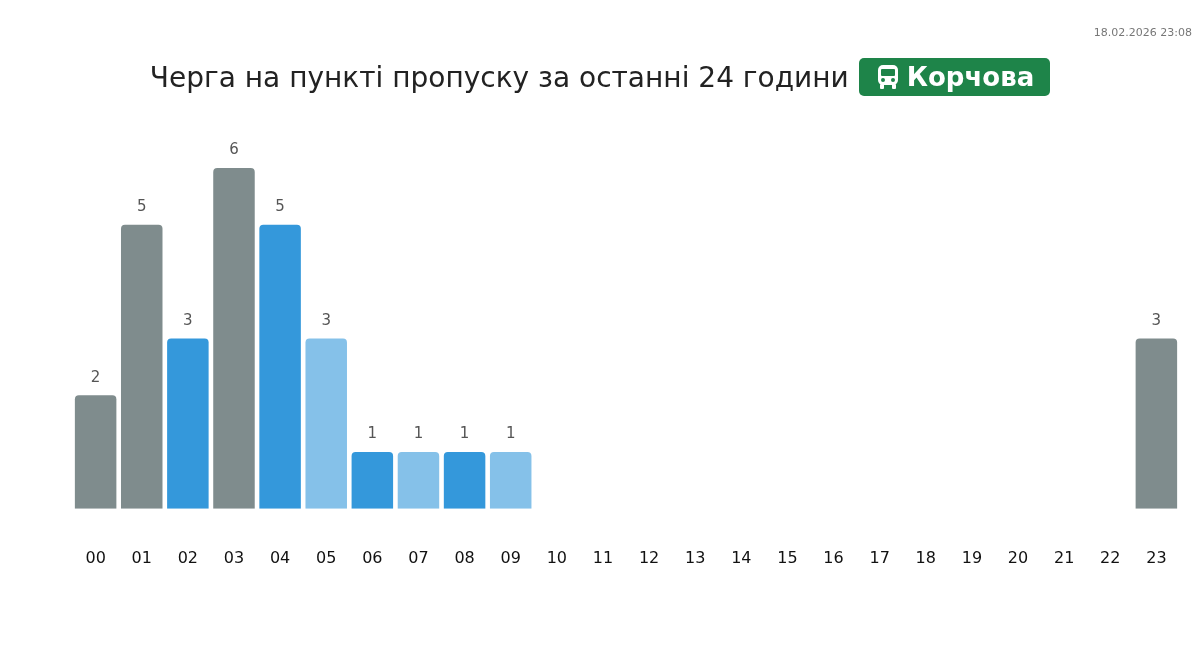 The height and width of the screenshot is (651, 1200). I want to click on text: 18.02.2026 23:08, so click(1142, 32).